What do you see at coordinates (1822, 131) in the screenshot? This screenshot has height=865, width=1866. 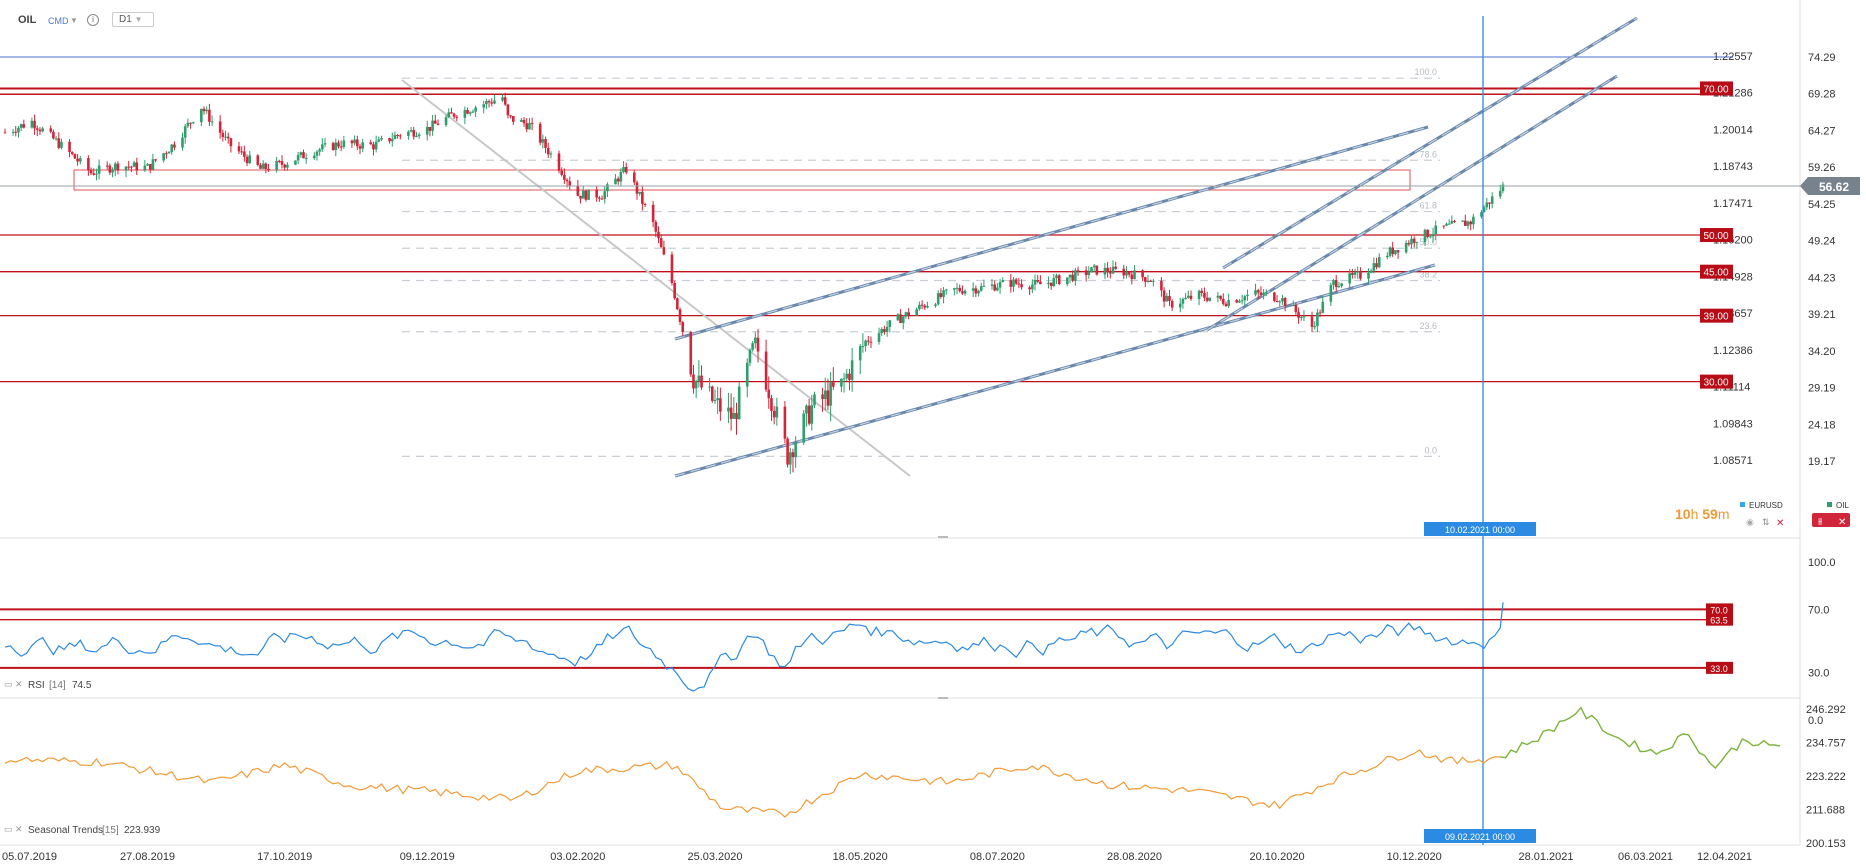 I see `oil-tick-label: 64.27` at bounding box center [1822, 131].